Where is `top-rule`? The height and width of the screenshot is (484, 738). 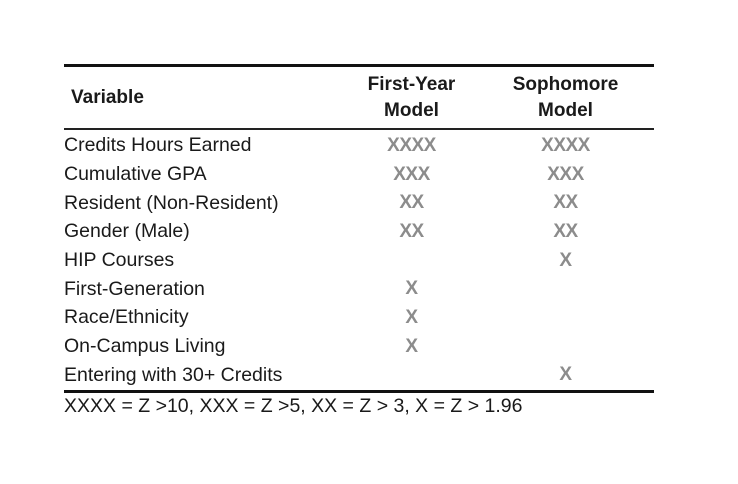
top-rule is located at coordinates (359, 65).